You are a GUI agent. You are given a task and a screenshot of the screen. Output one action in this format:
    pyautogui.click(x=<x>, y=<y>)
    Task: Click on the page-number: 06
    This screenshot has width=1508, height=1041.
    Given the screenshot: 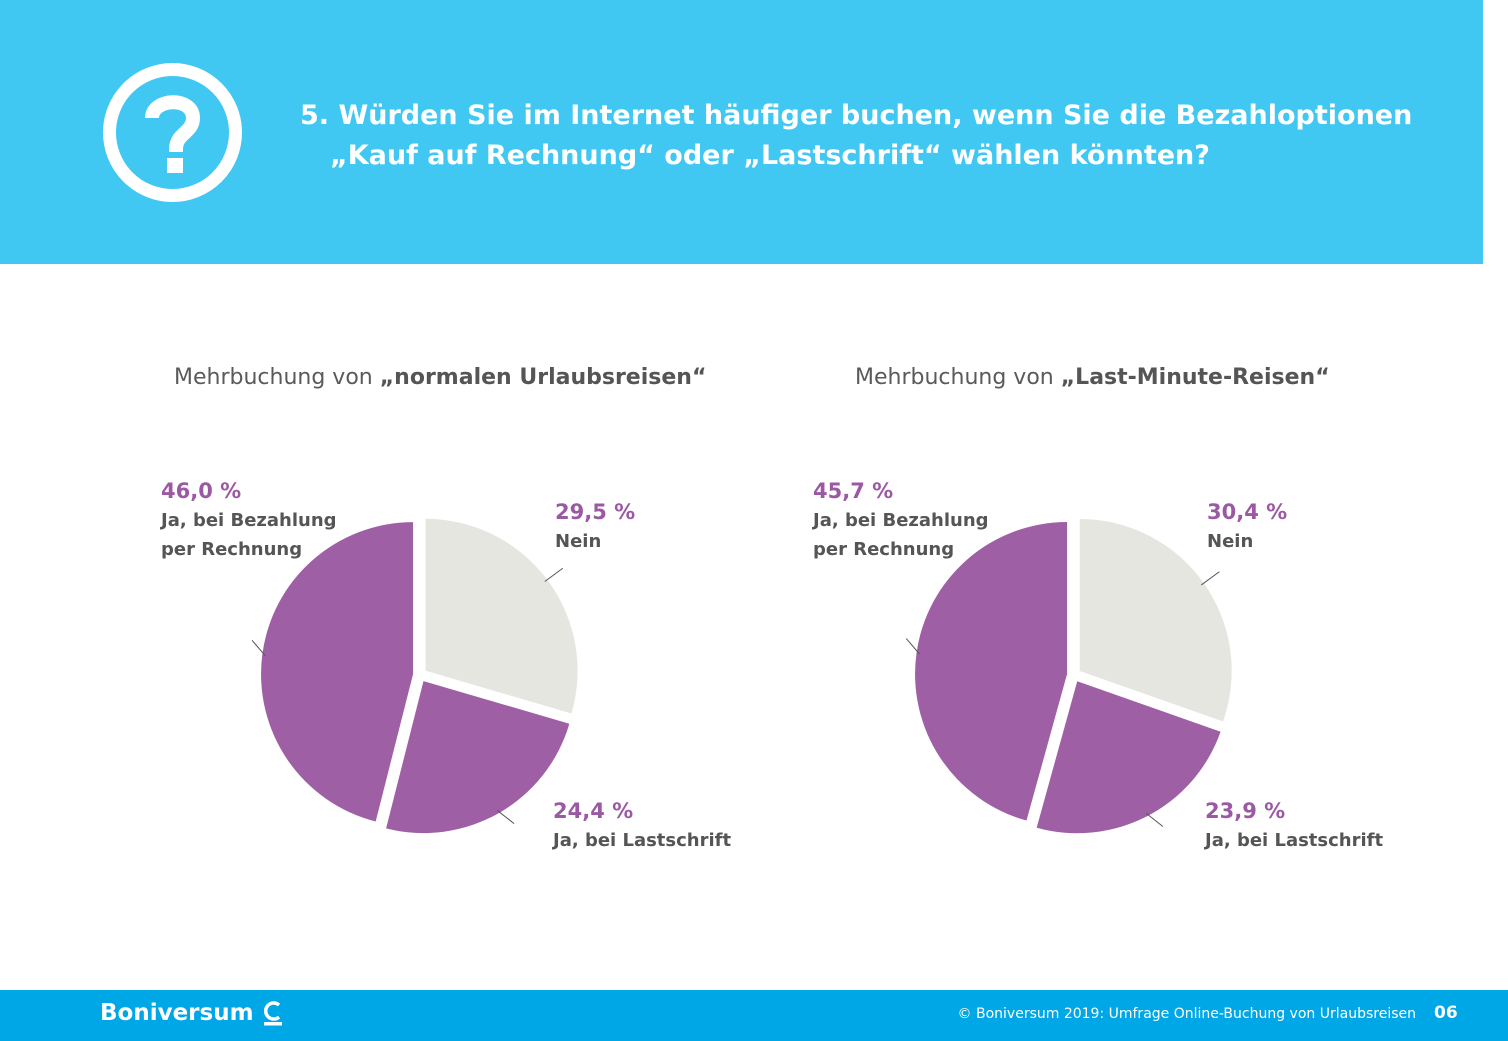 What is the action you would take?
    pyautogui.click(x=1446, y=1013)
    